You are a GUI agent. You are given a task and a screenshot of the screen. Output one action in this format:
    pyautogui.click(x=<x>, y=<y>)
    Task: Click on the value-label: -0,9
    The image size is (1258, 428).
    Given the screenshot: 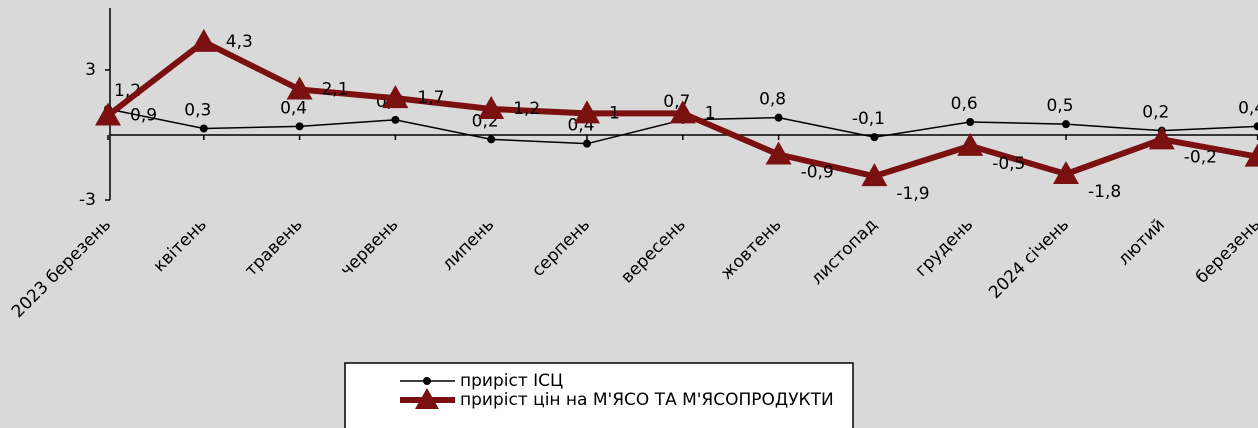 What is the action you would take?
    pyautogui.click(x=817, y=173)
    